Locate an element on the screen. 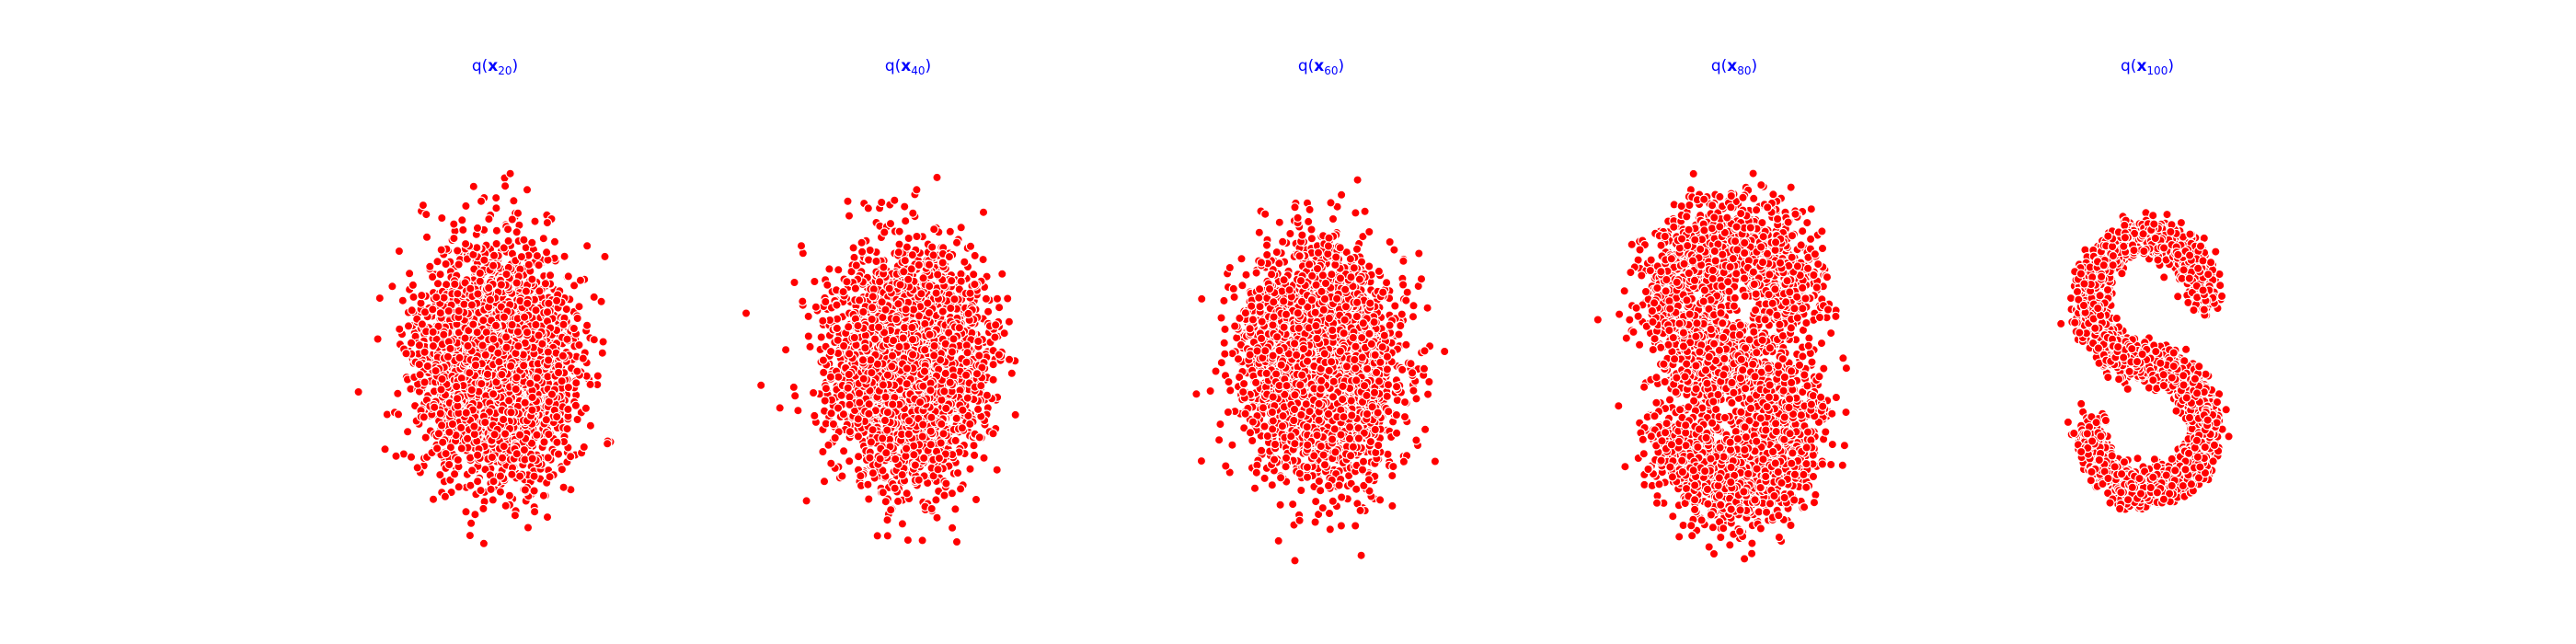 The height and width of the screenshot is (644, 2576). panel-title: q(x20) is located at coordinates (495, 67).